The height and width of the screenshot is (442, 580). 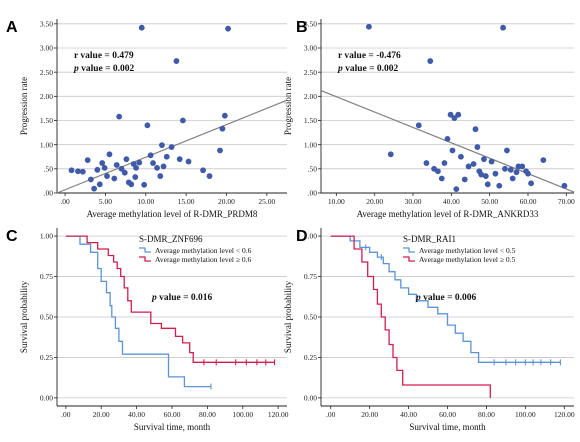 What do you see at coordinates (46, 317) in the screenshot?
I see `y-tick-label: 0.50` at bounding box center [46, 317].